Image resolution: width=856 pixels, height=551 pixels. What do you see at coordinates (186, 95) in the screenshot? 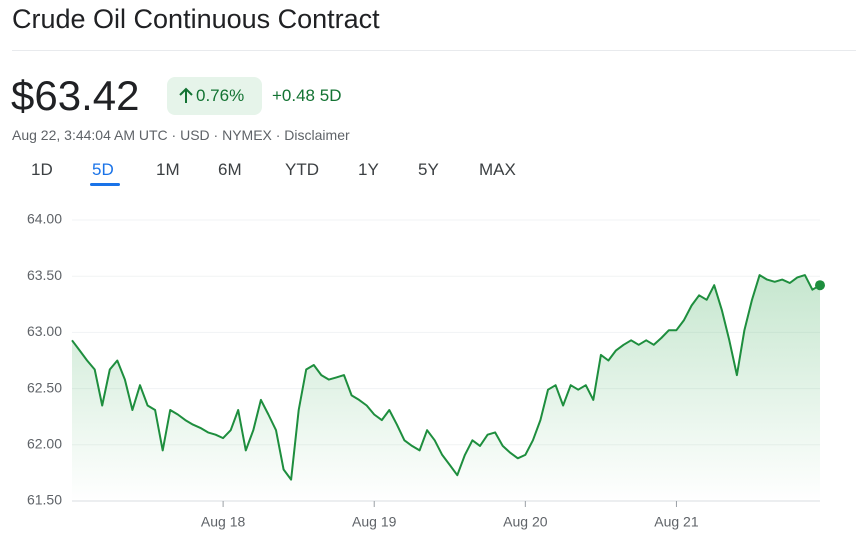
I see `up-arrow` at bounding box center [186, 95].